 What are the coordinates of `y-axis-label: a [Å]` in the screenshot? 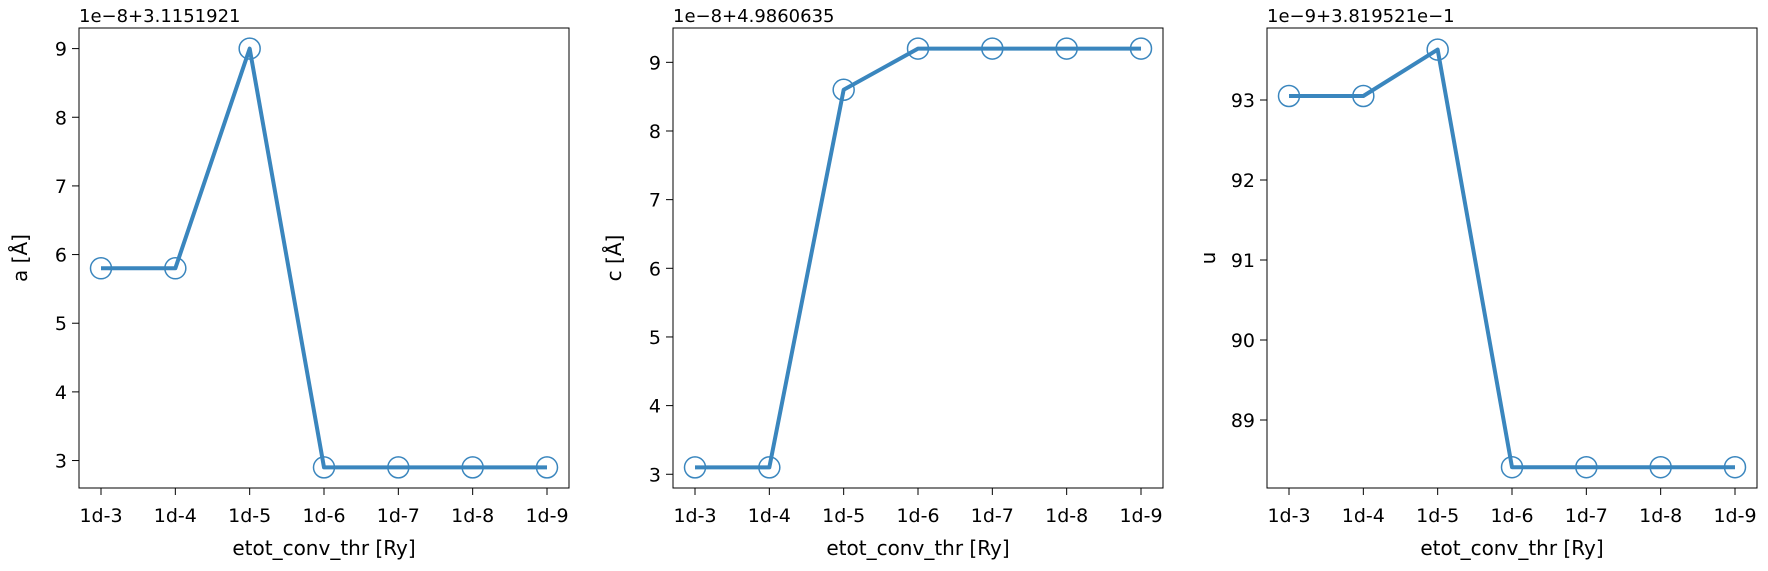 It's located at (20, 258).